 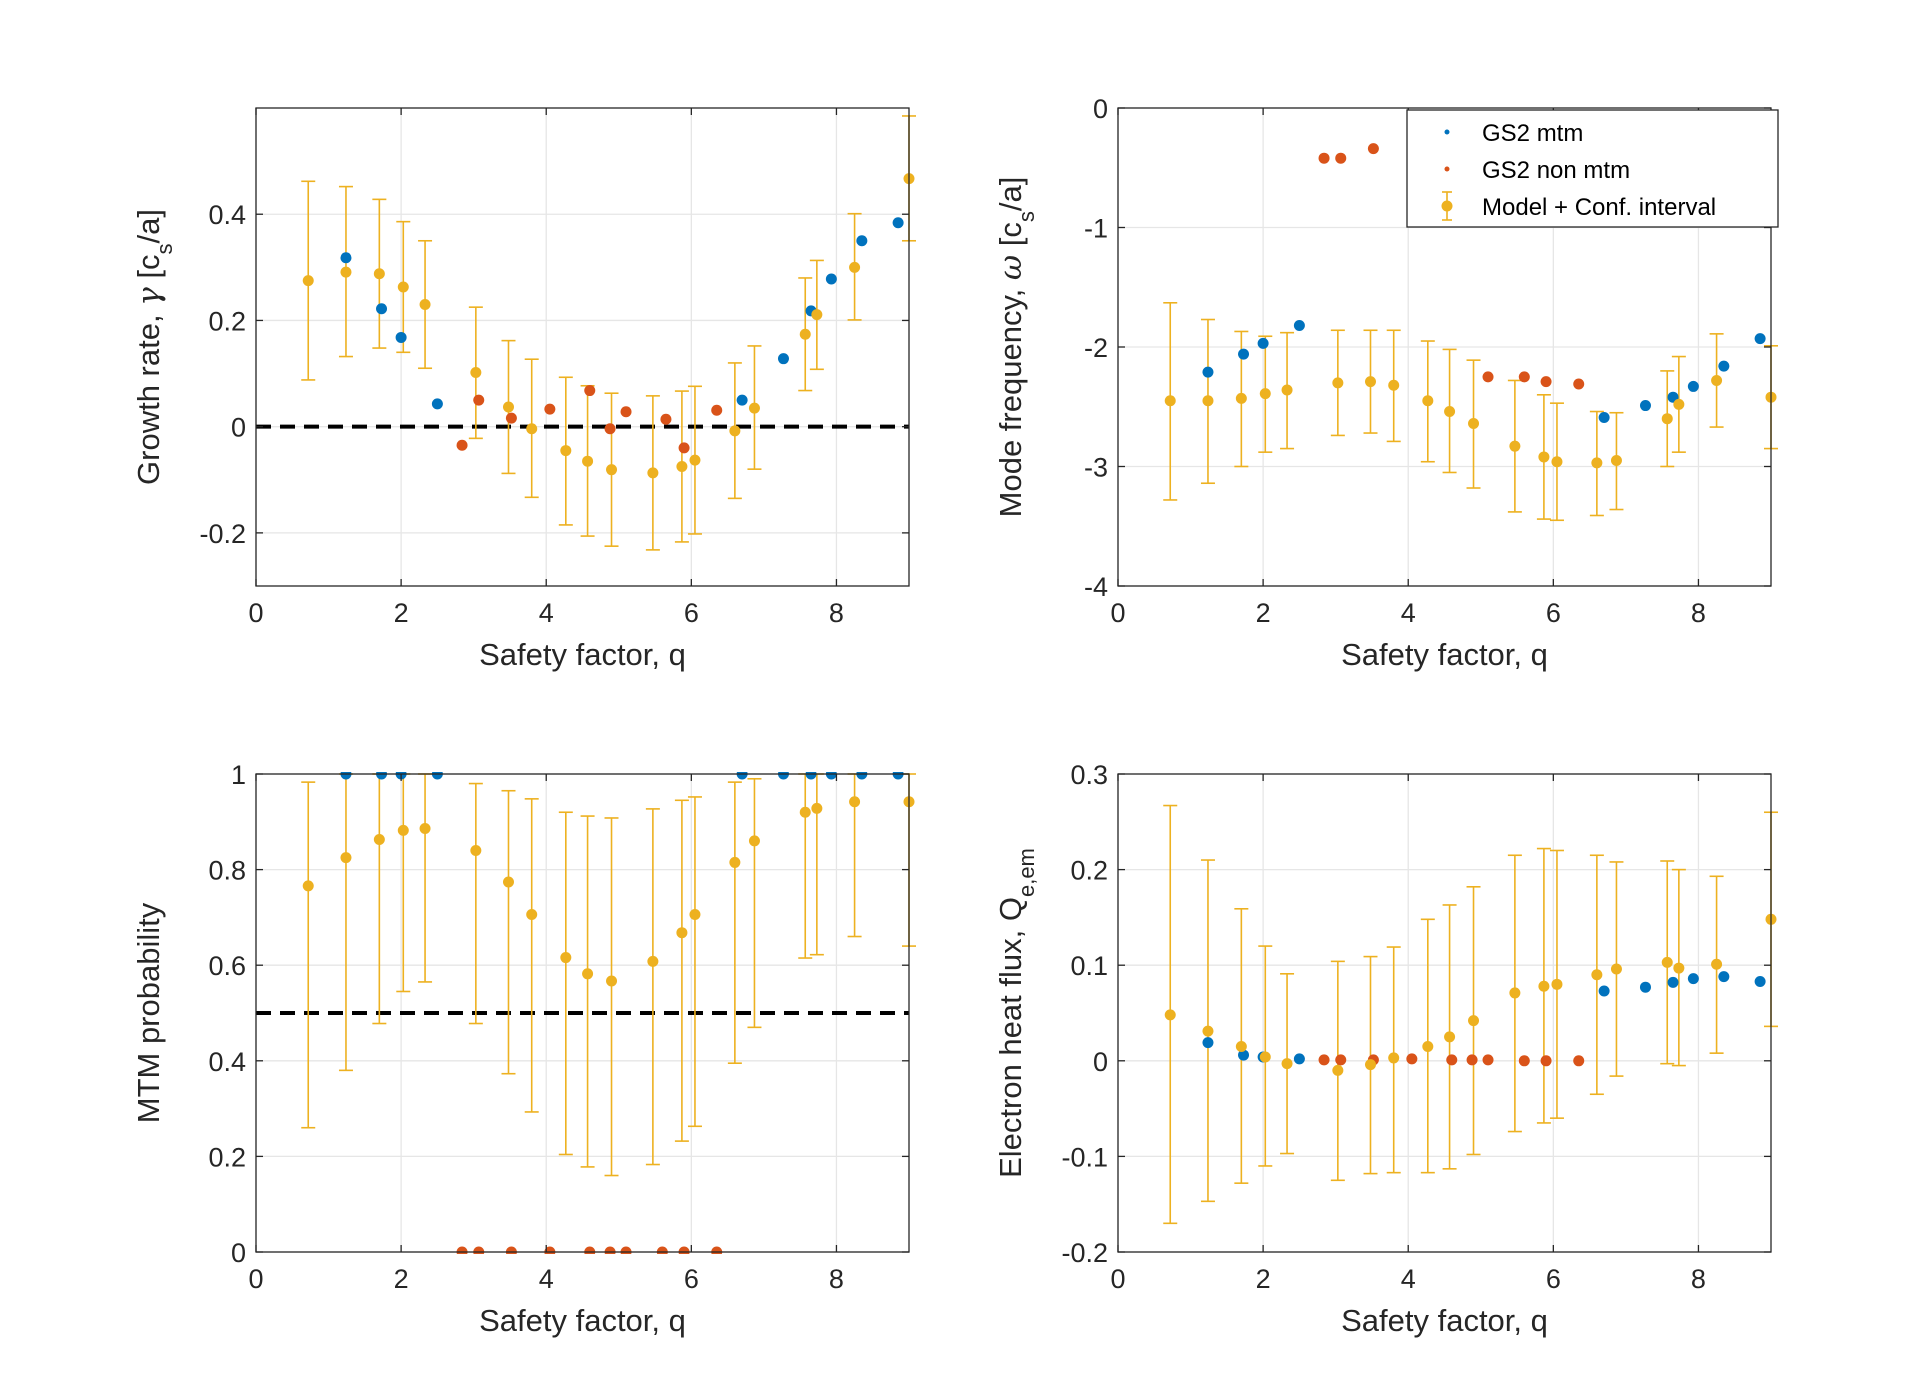 What do you see at coordinates (1089, 775) in the screenshot?
I see `y-tick-label: 0.3` at bounding box center [1089, 775].